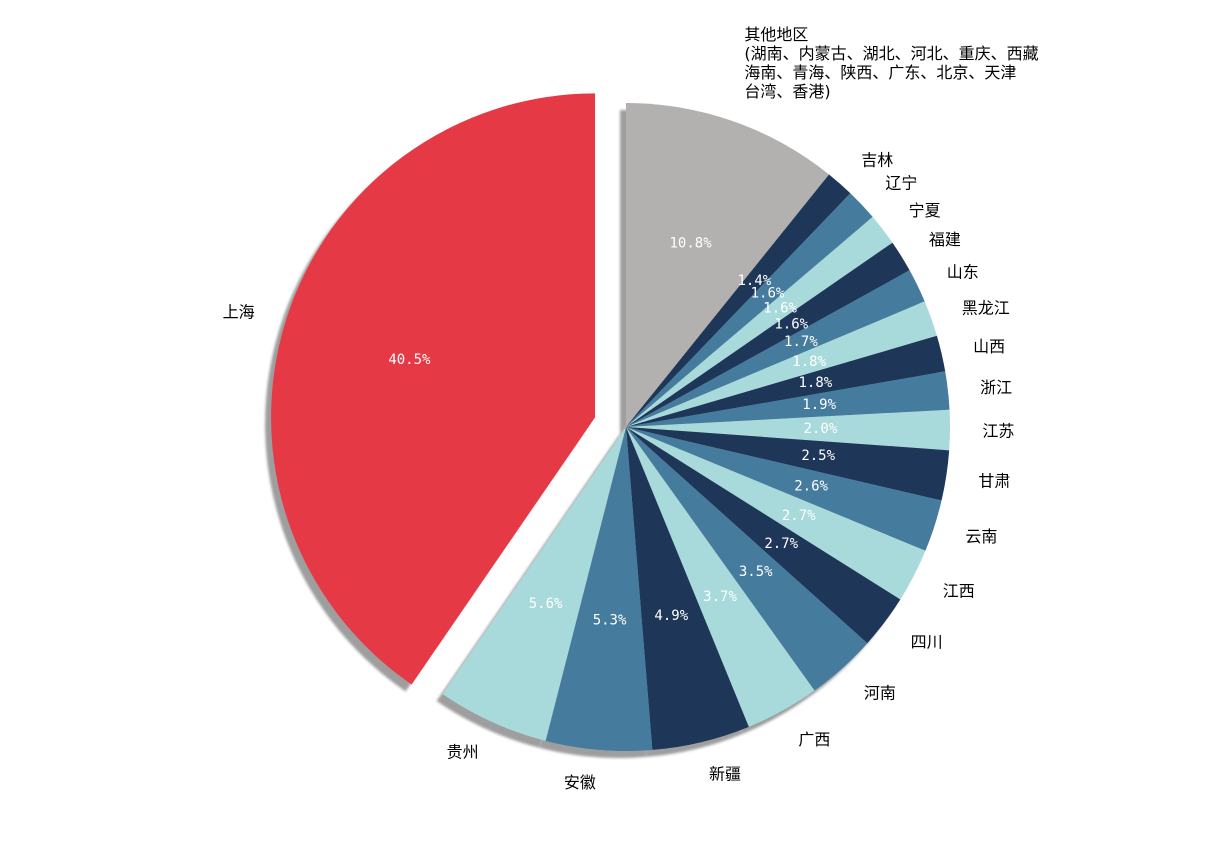 This screenshot has height=847, width=1217. I want to click on slice-9-category-label-line: 江苏, so click(998, 430).